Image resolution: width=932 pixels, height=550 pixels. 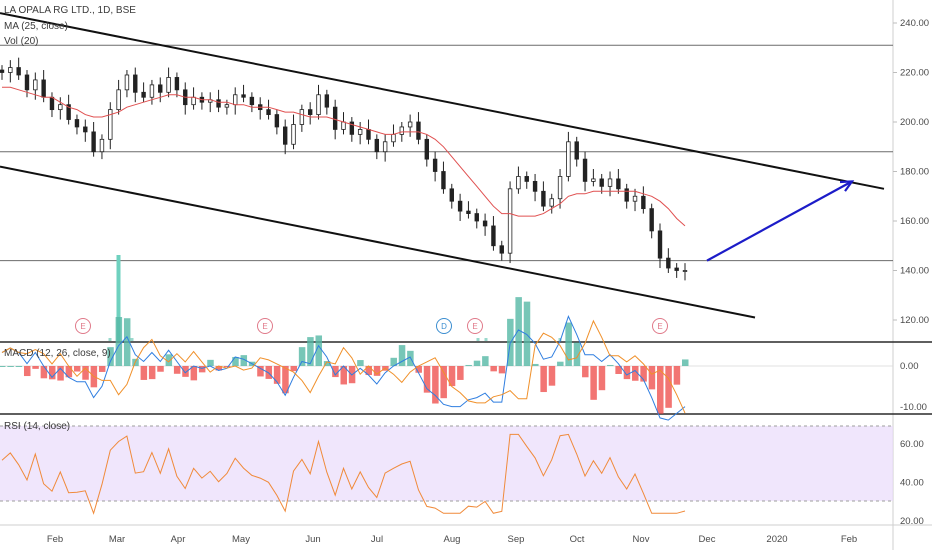 I want to click on ma-legend: MA (25, close), so click(x=36, y=26).